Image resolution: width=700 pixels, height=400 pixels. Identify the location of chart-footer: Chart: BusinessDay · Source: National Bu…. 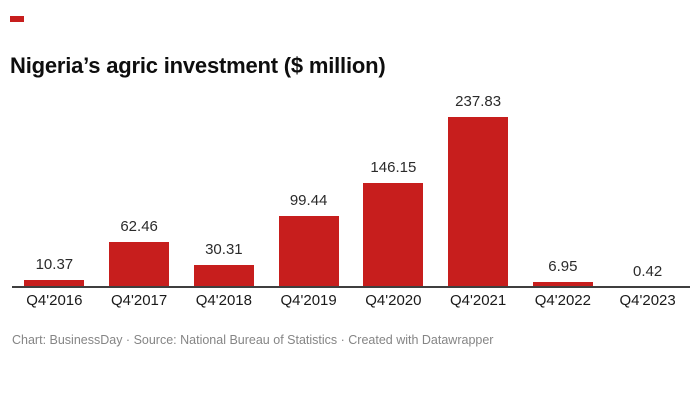
(253, 340).